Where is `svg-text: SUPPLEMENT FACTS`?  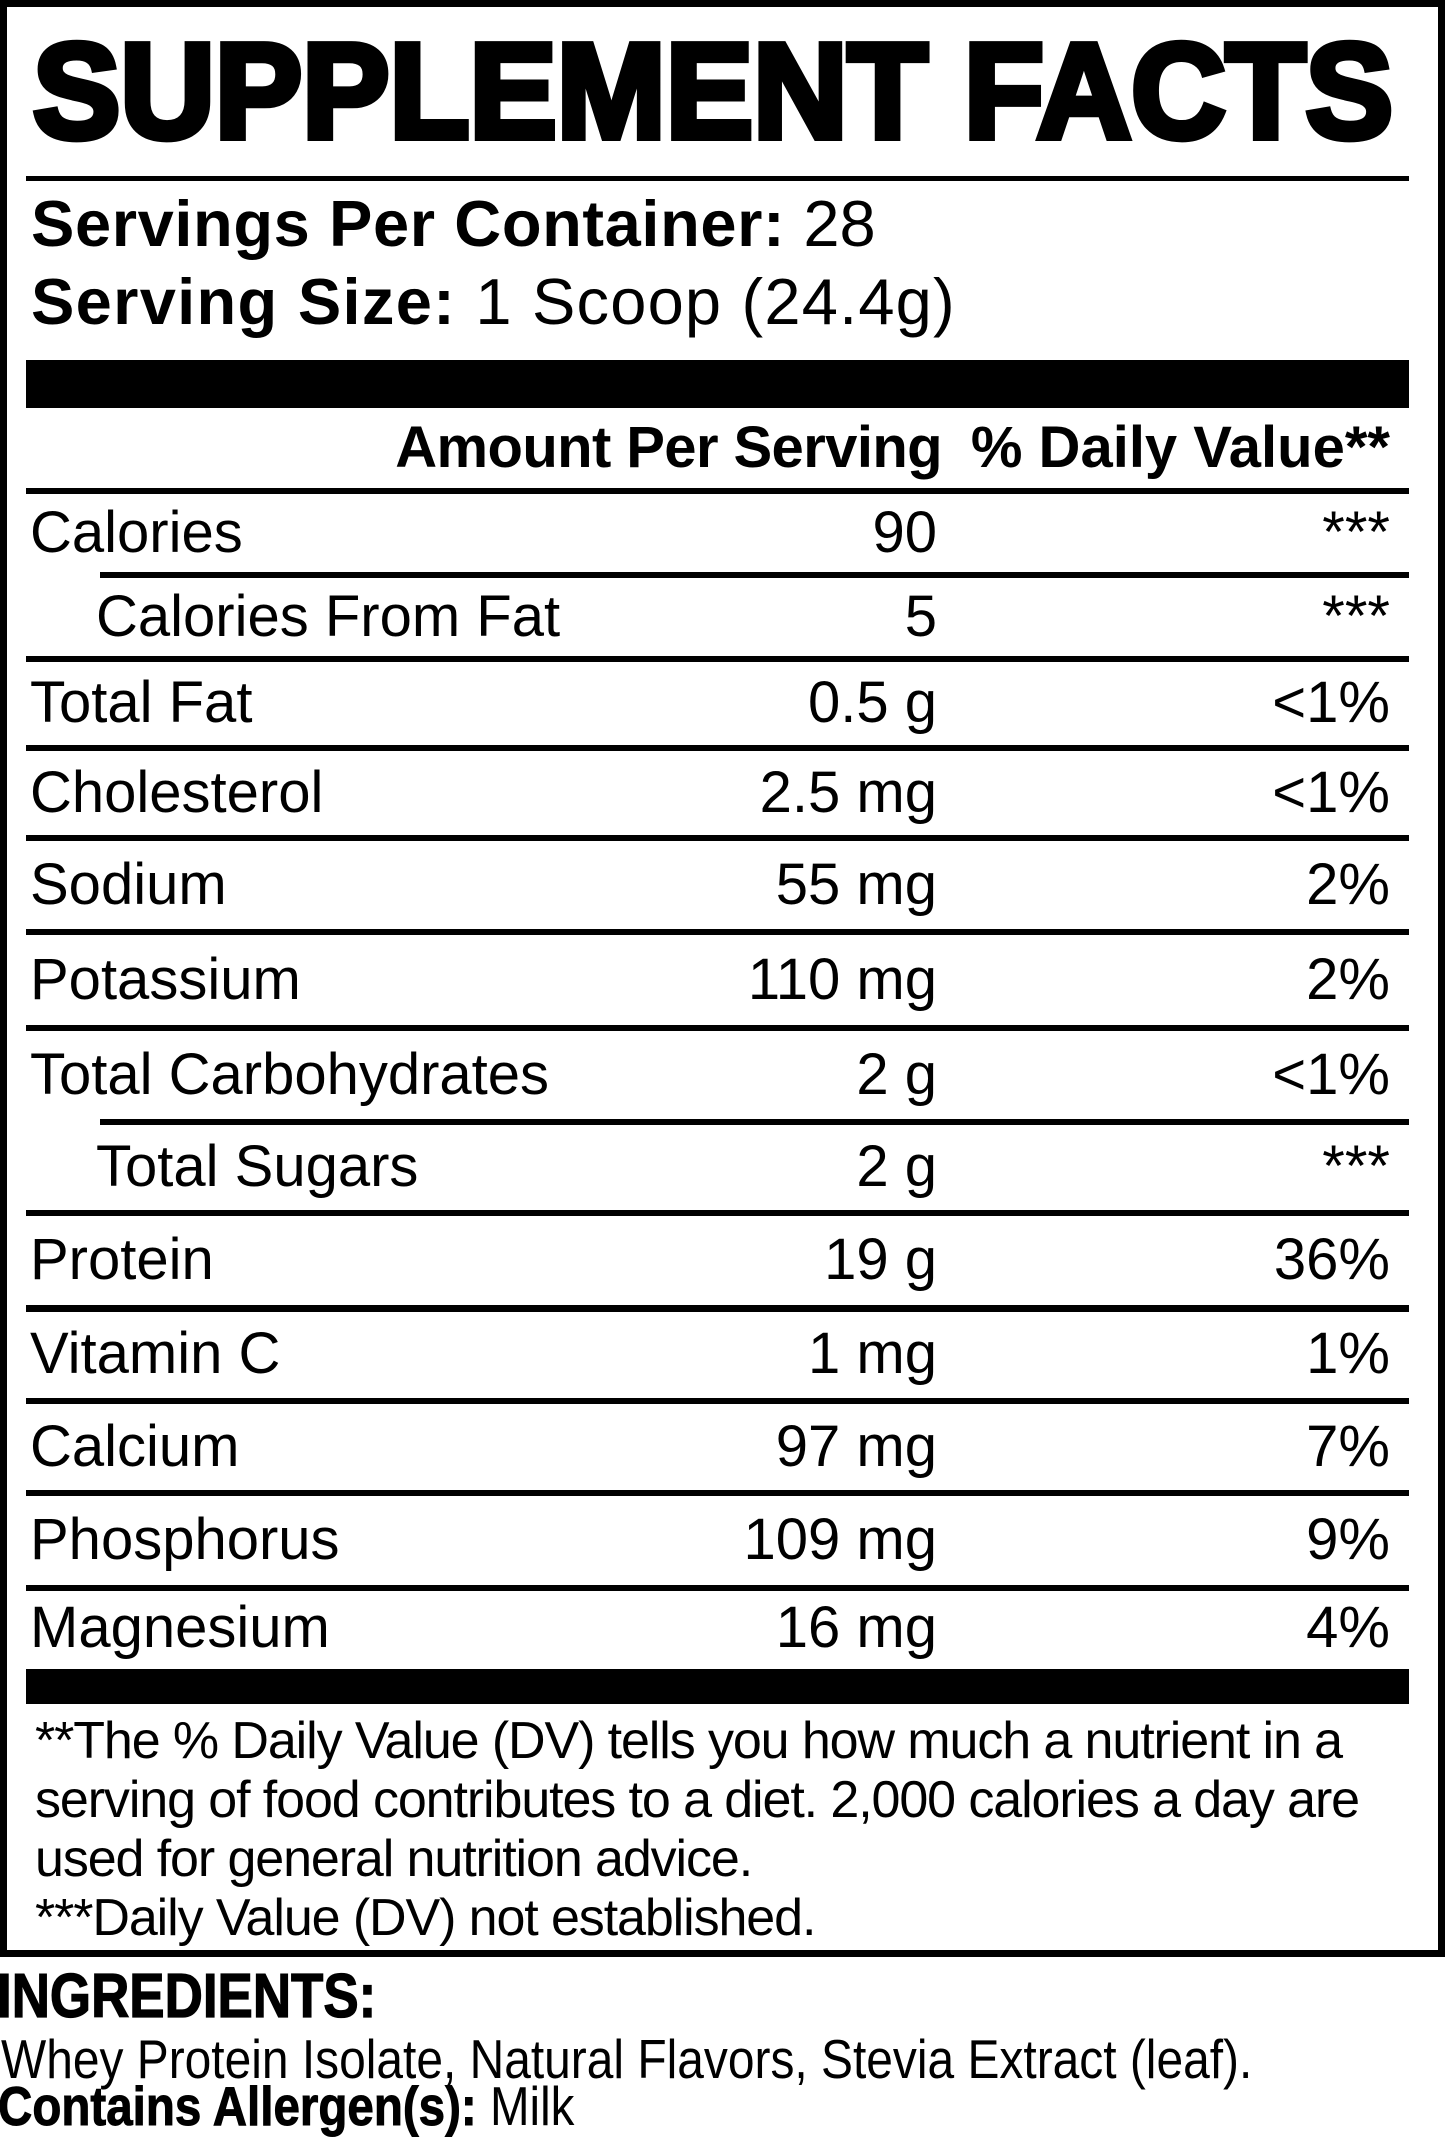 svg-text: SUPPLEMENT FACTS is located at coordinates (713, 93).